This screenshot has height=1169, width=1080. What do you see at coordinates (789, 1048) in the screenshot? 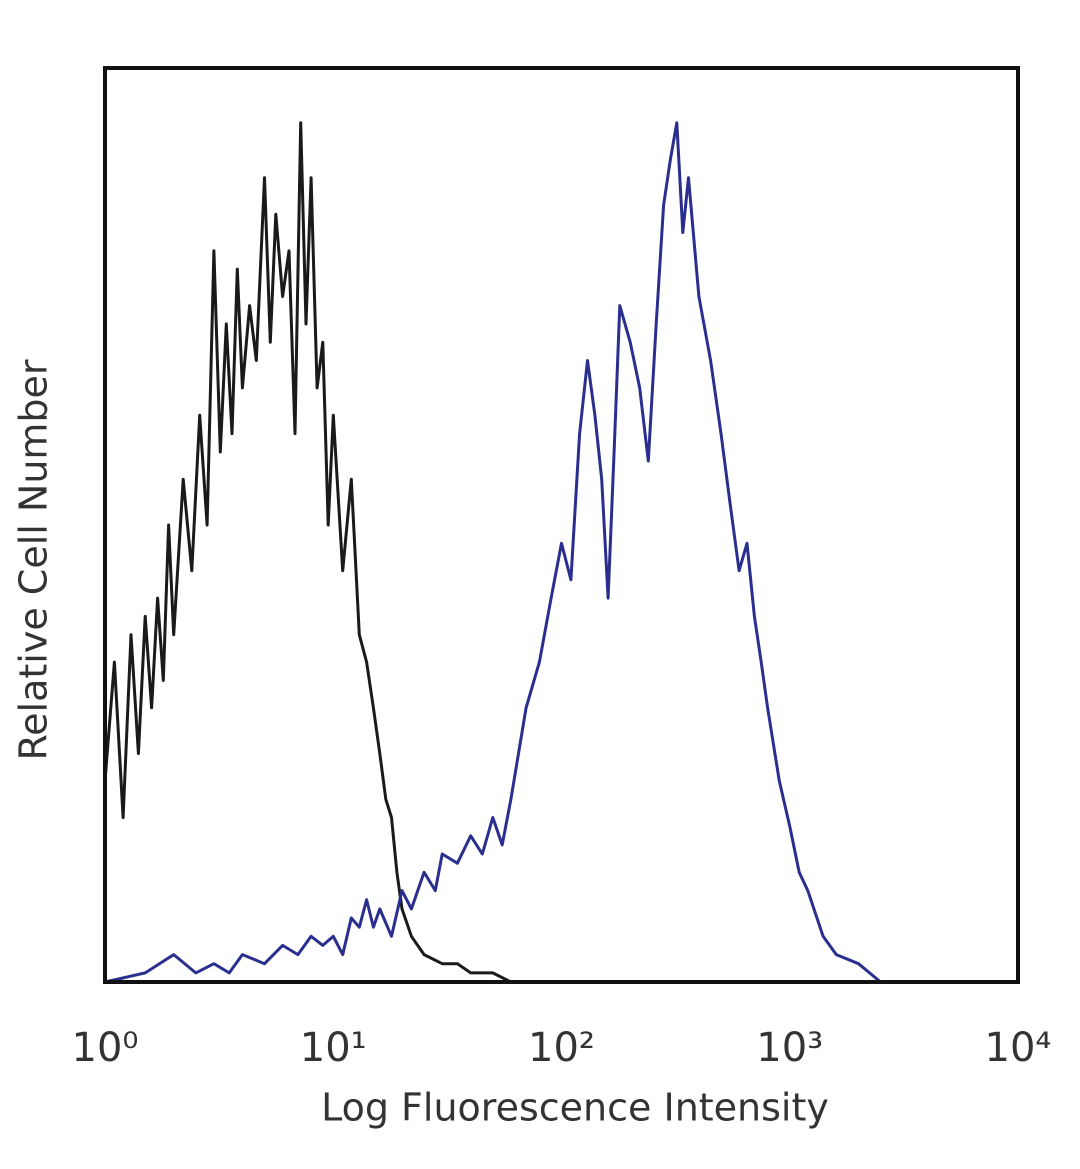
I see `x-tick-label: 10³` at bounding box center [789, 1048].